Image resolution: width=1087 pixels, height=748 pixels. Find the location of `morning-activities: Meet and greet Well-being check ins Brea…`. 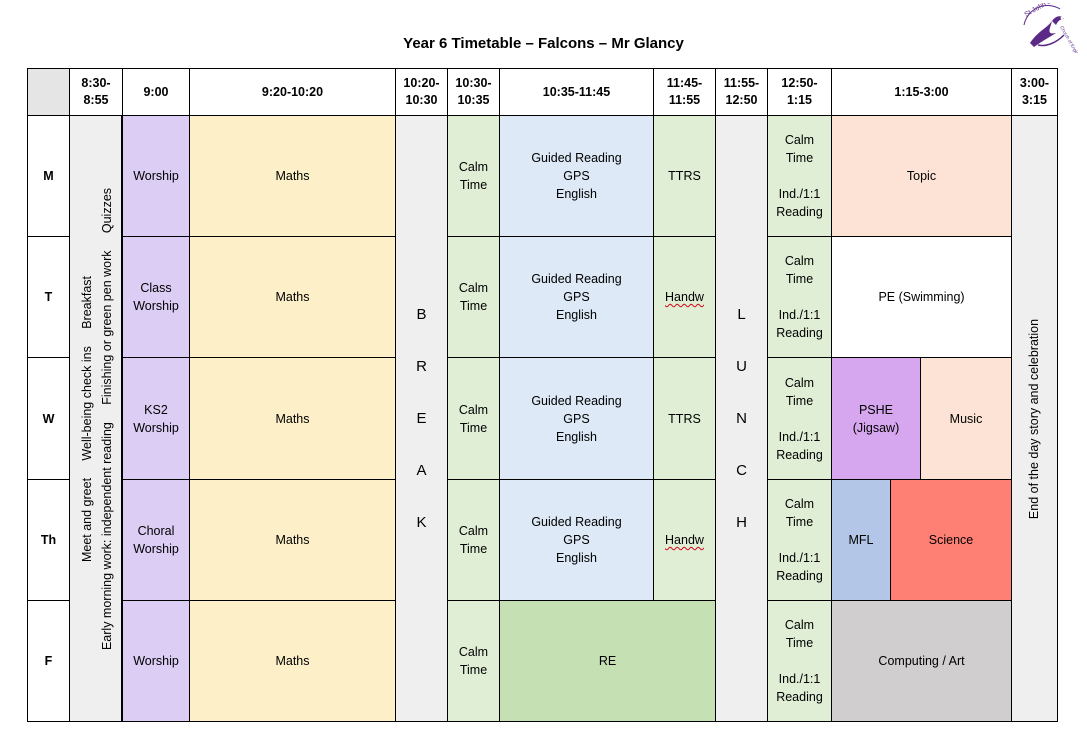

morning-activities: Meet and greet Well-being check ins Brea… is located at coordinates (95, 418).